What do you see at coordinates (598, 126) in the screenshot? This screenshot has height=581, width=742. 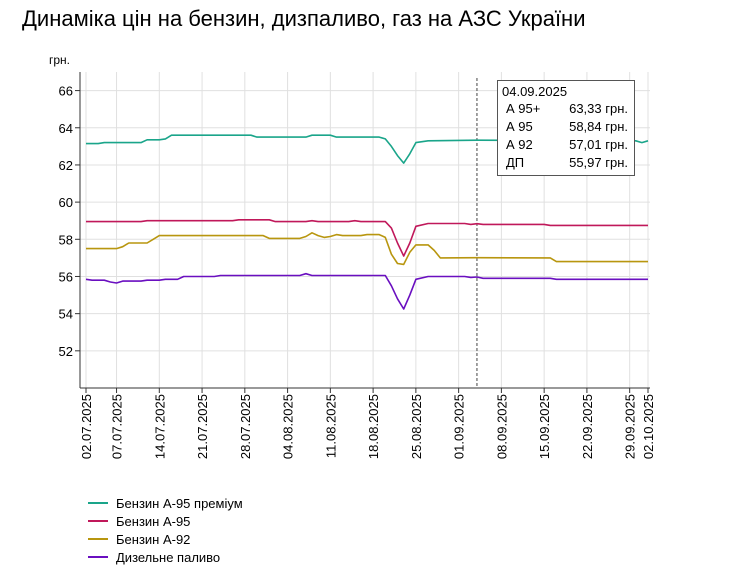 I see `tooltip-value: 58,84 грн.` at bounding box center [598, 126].